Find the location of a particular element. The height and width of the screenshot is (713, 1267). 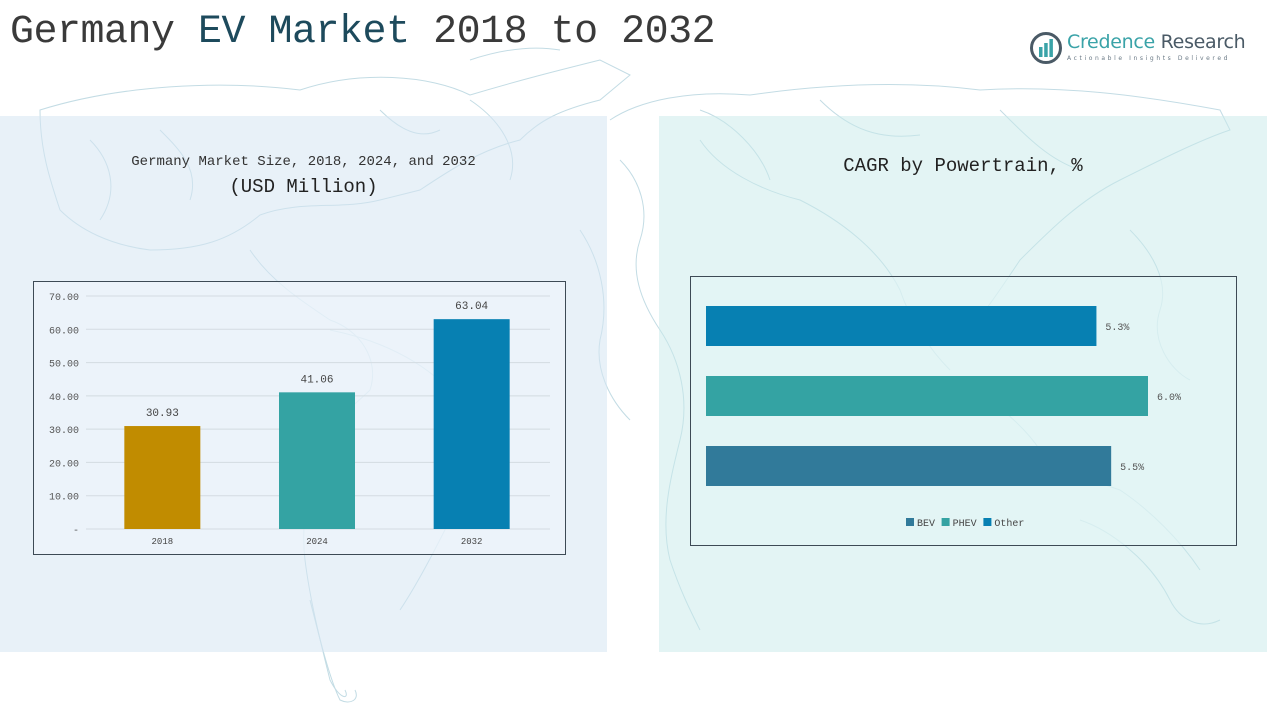

title-suffix: 2018 to 2032 is located at coordinates (562, 32).